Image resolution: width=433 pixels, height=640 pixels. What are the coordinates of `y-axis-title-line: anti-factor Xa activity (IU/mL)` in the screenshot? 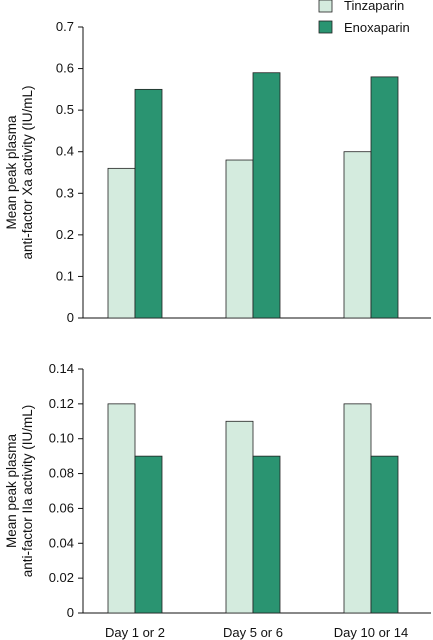 It's located at (27, 172).